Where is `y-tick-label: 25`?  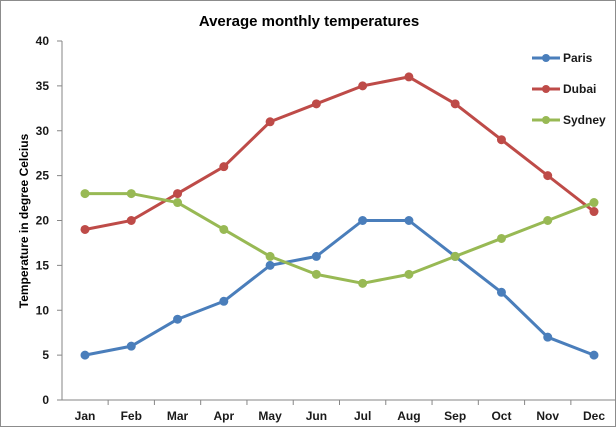
y-tick-label: 25 is located at coordinates (43, 176).